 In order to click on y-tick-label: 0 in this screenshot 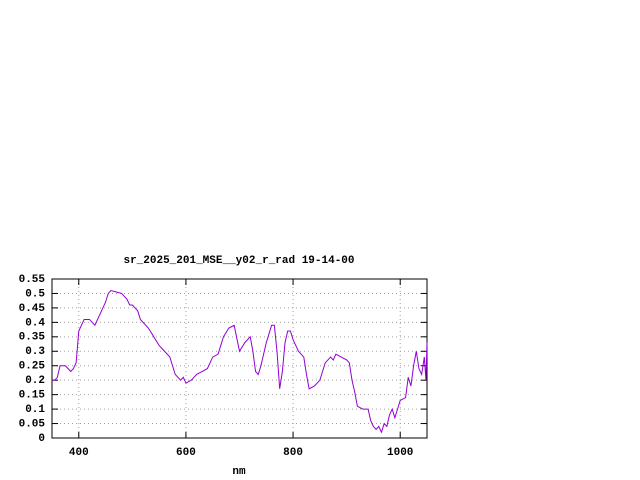, I will do `click(41, 439)`.